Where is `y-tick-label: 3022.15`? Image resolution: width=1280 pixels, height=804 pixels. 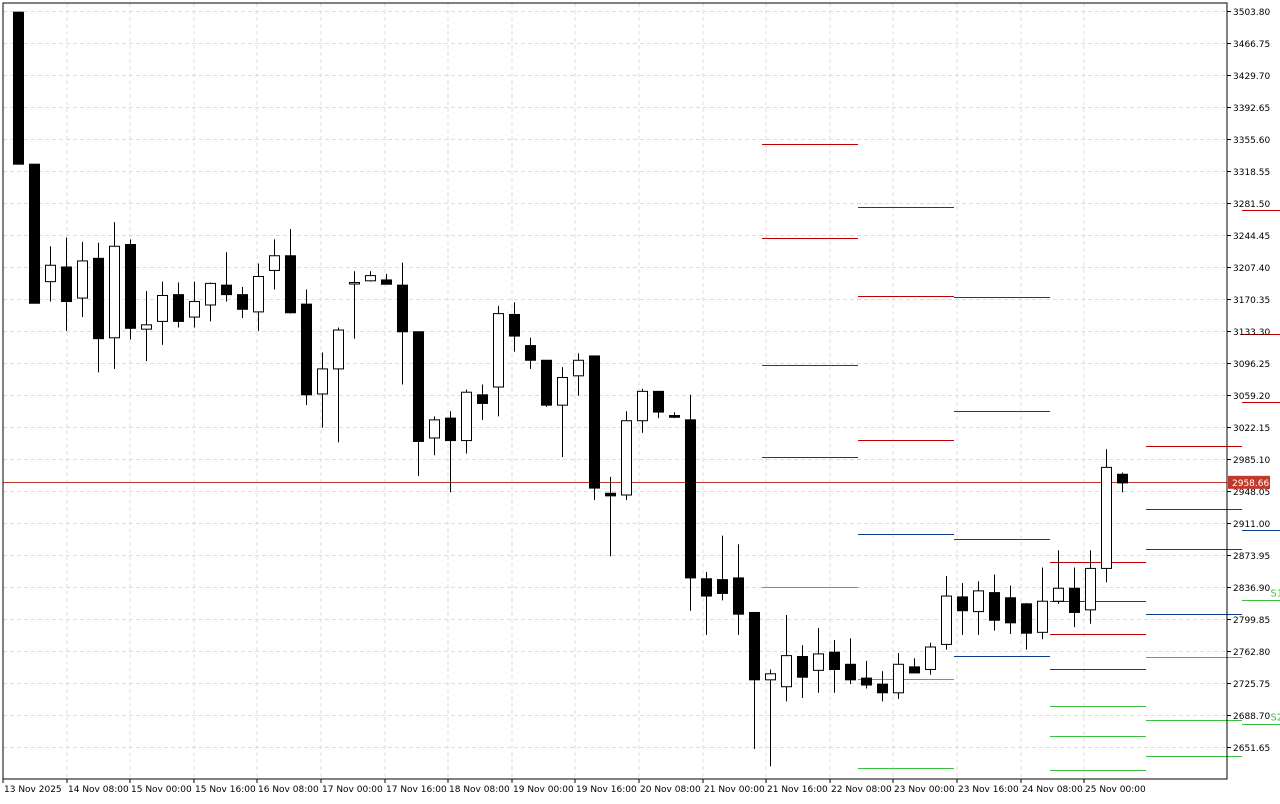
y-tick-label: 3022.15 is located at coordinates (1251, 429).